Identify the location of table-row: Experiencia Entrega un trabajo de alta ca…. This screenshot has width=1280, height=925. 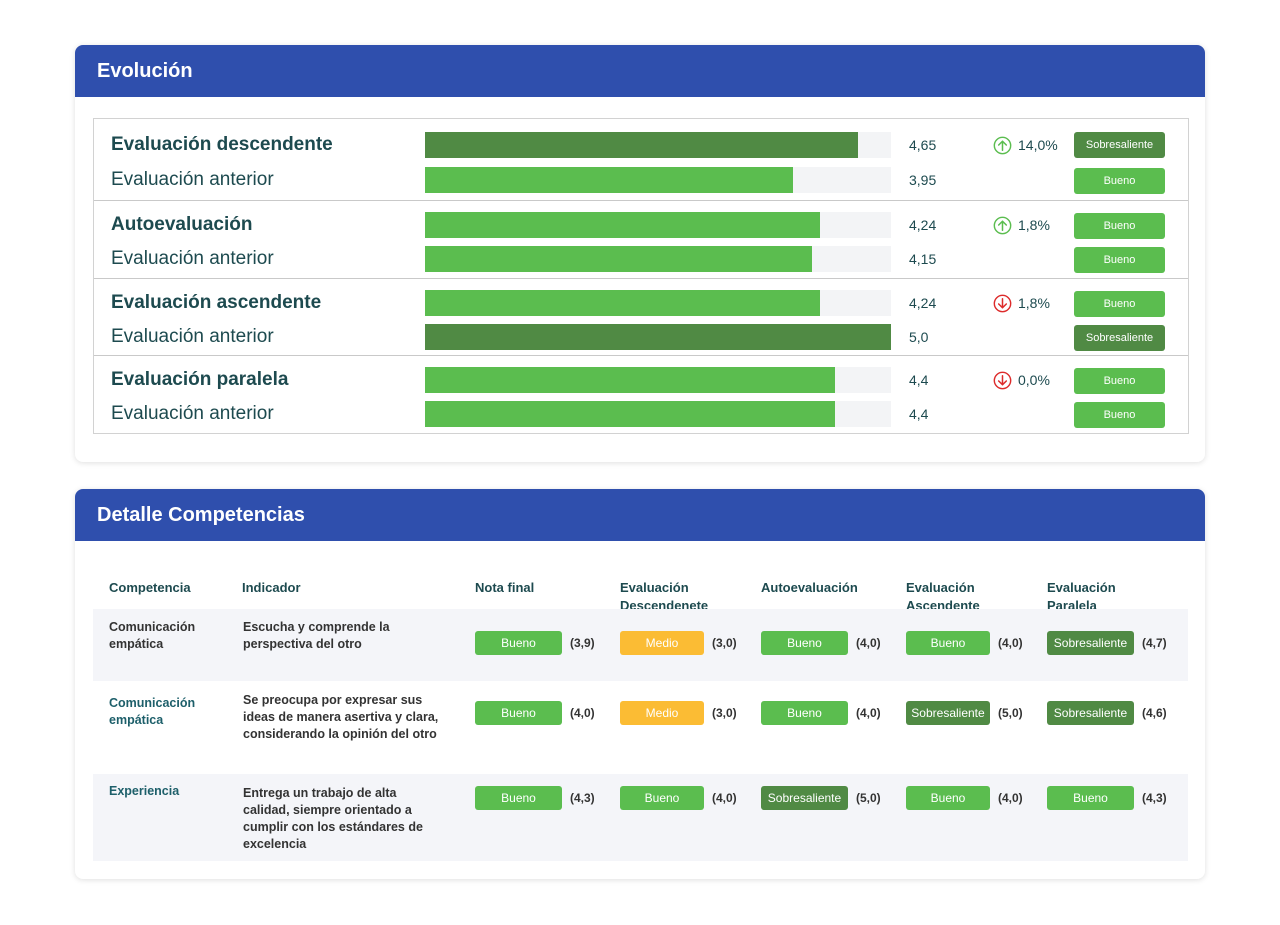
(640, 817).